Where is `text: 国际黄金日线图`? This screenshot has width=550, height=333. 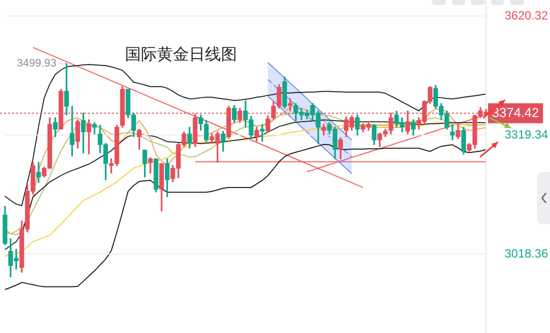
text: 国际黄金日线图 is located at coordinates (181, 54).